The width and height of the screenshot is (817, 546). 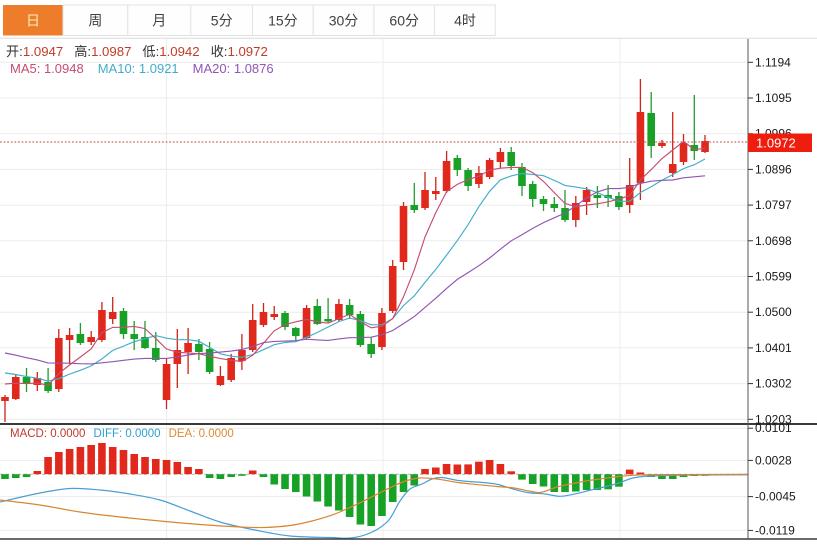 What do you see at coordinates (773, 384) in the screenshot?
I see `svg-text: 1.0302` at bounding box center [773, 384].